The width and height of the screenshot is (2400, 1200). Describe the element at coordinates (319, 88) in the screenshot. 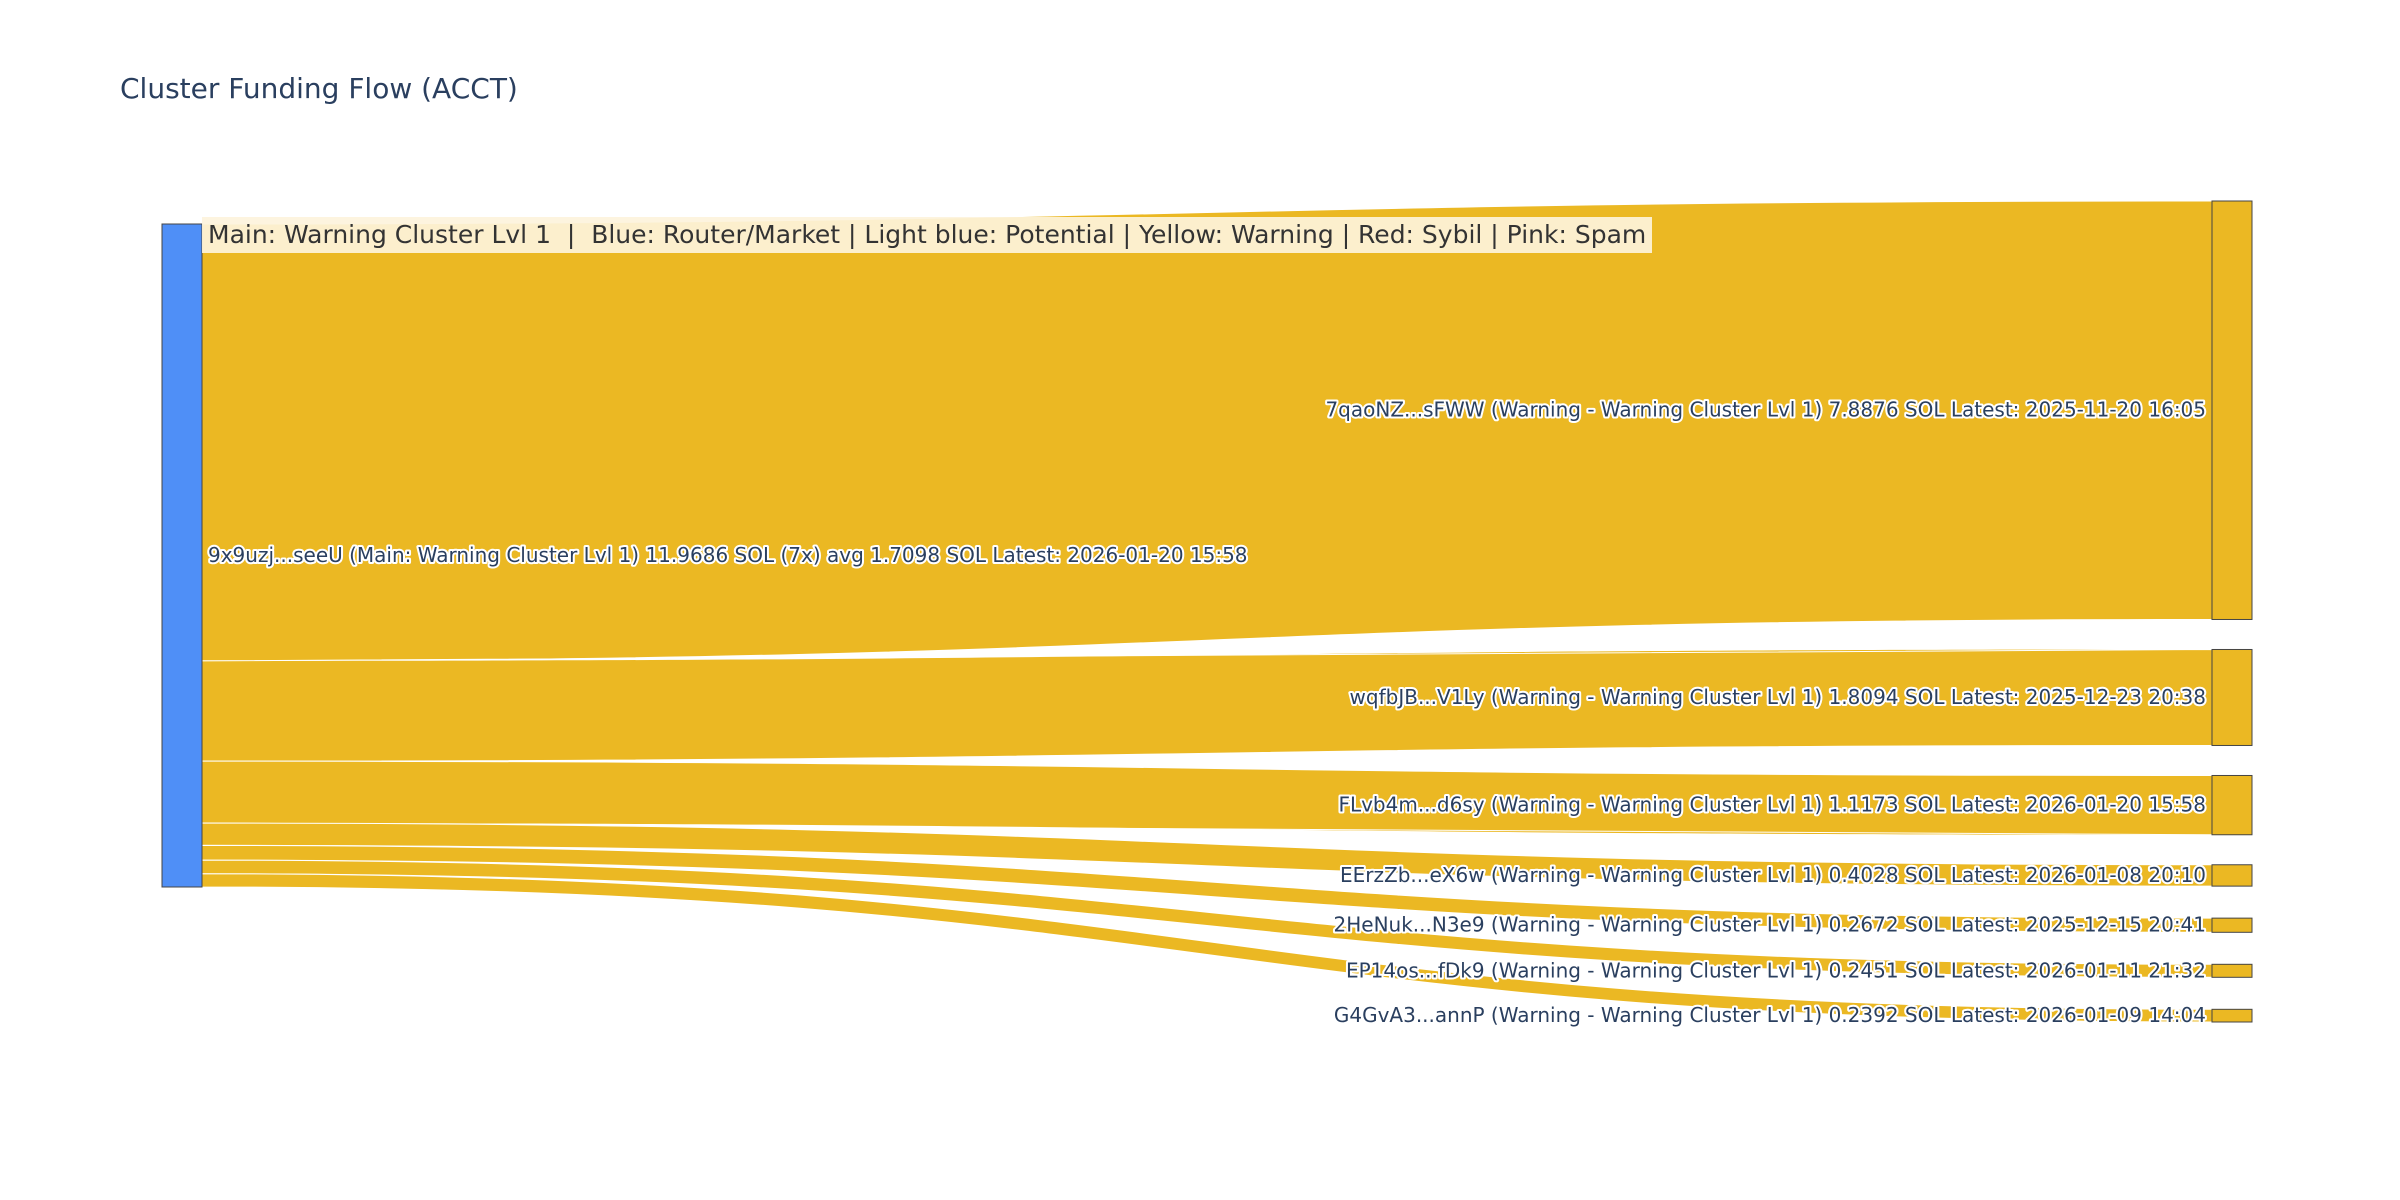

I see `chart-title: Cluster Funding Flow (ACCT)` at that location.